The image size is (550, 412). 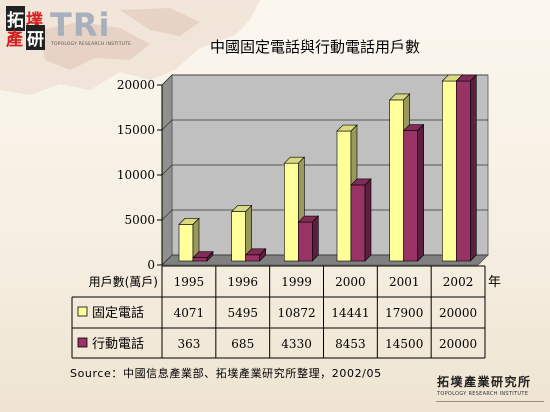 I want to click on legend-label-mobile: 行動電話, so click(x=118, y=344).